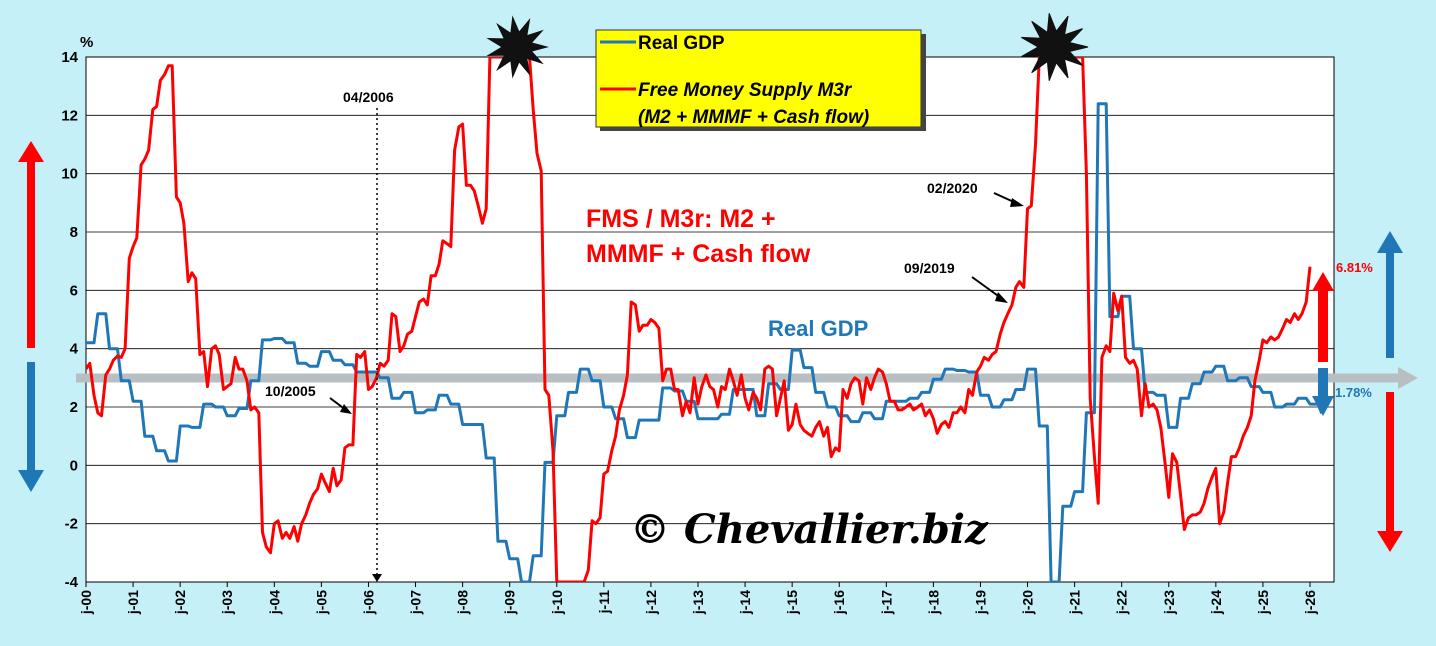 The height and width of the screenshot is (646, 1436). I want to click on x-tick-label: j-18, so click(933, 602).